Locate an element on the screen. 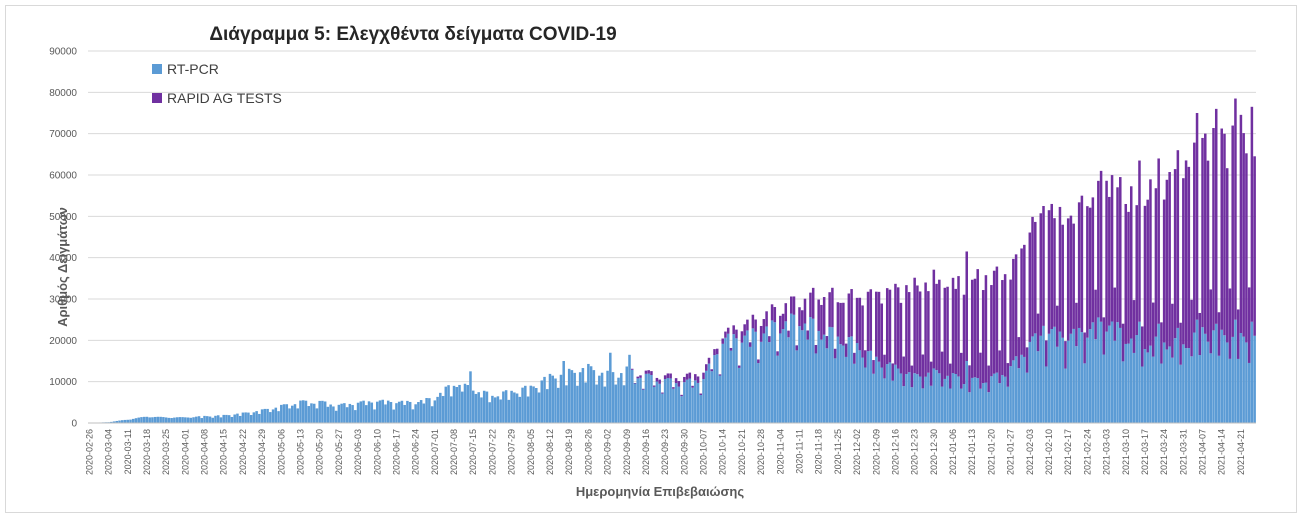 This screenshot has width=1304, height=520. x-tick-label: 2020-05-06 is located at coordinates (281, 452).